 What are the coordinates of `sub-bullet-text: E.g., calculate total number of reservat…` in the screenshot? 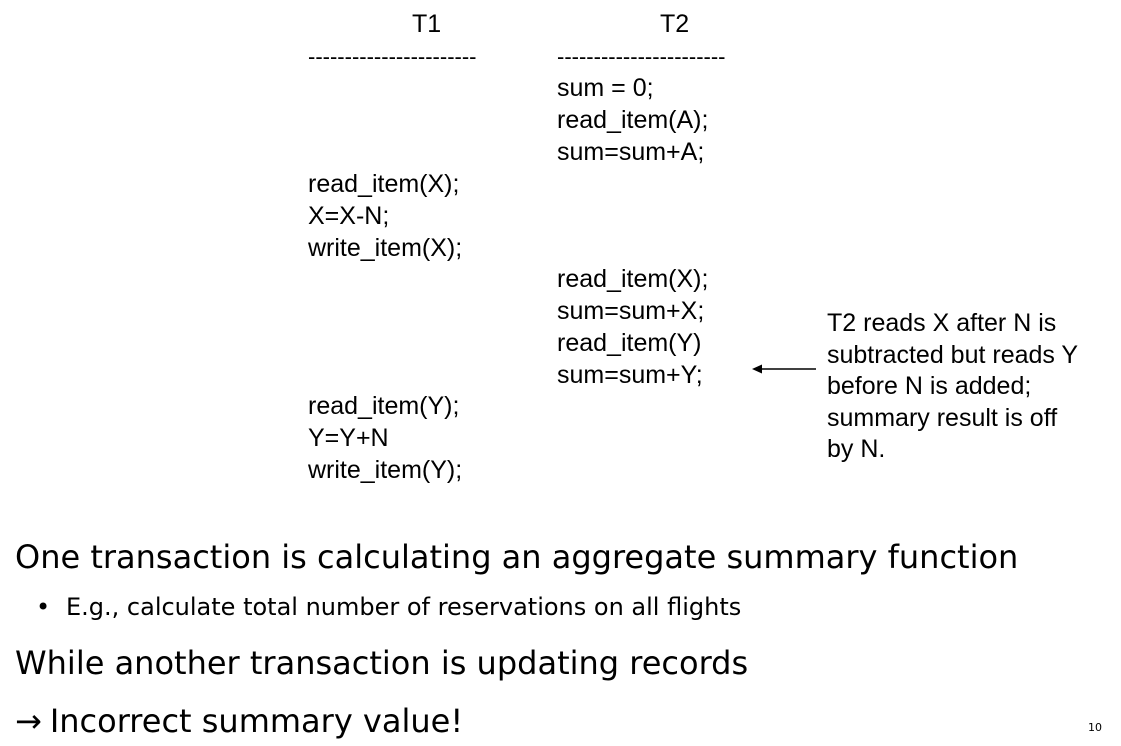 It's located at (404, 607).